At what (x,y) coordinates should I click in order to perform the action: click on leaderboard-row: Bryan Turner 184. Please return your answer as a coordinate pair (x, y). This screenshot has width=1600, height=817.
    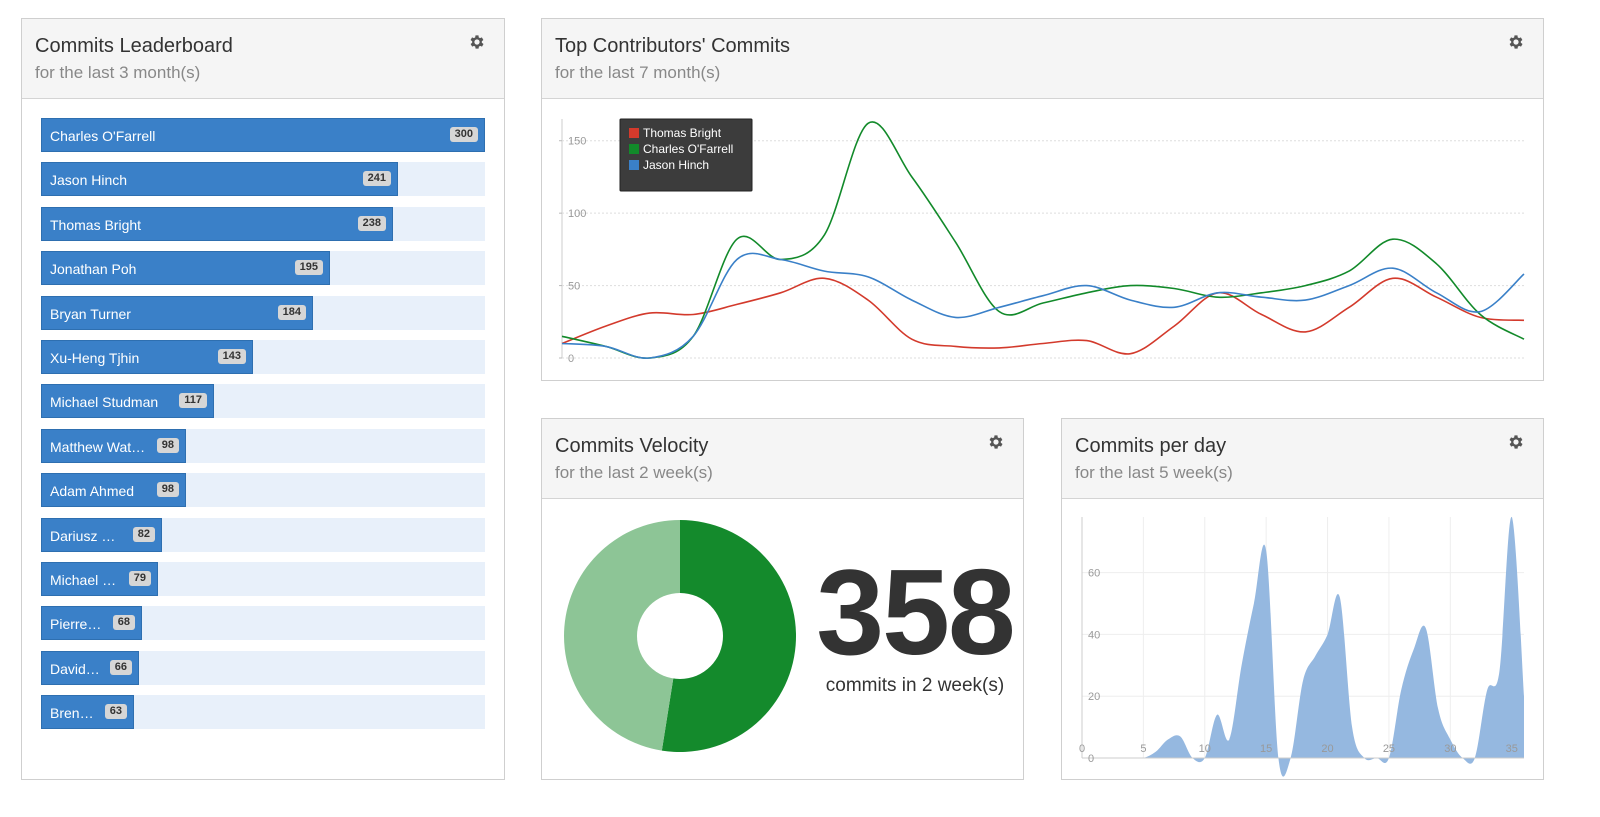
    Looking at the image, I should click on (263, 312).